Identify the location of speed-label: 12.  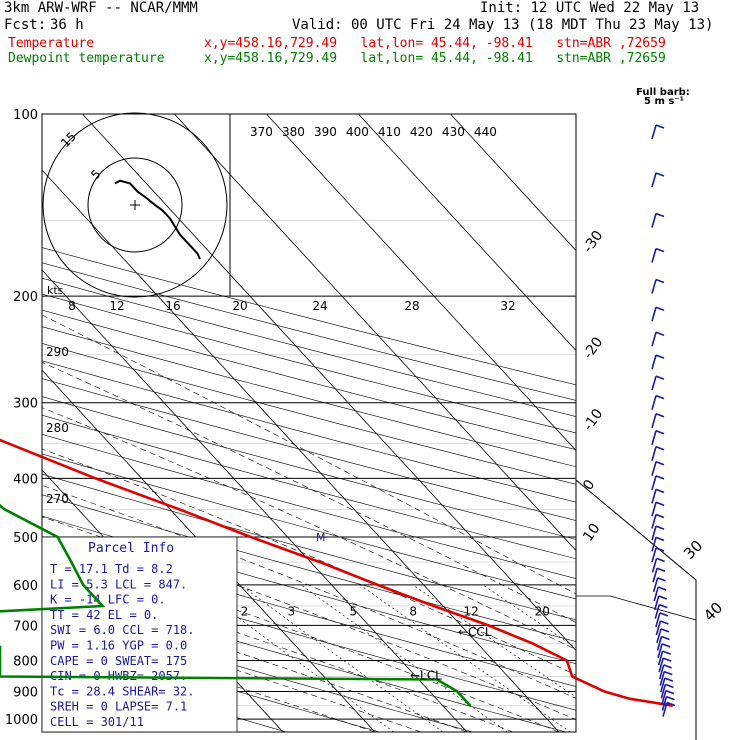
(116, 306).